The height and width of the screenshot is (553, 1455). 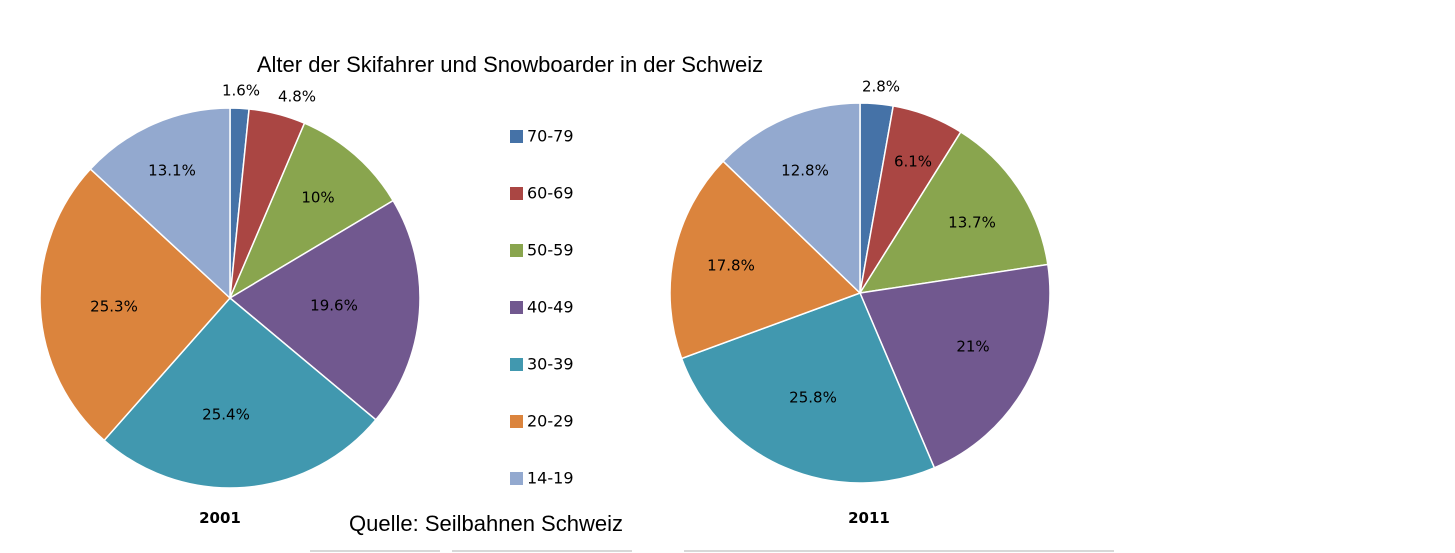 I want to click on data-label-2001-60-69: 4.8%, so click(x=297, y=97).